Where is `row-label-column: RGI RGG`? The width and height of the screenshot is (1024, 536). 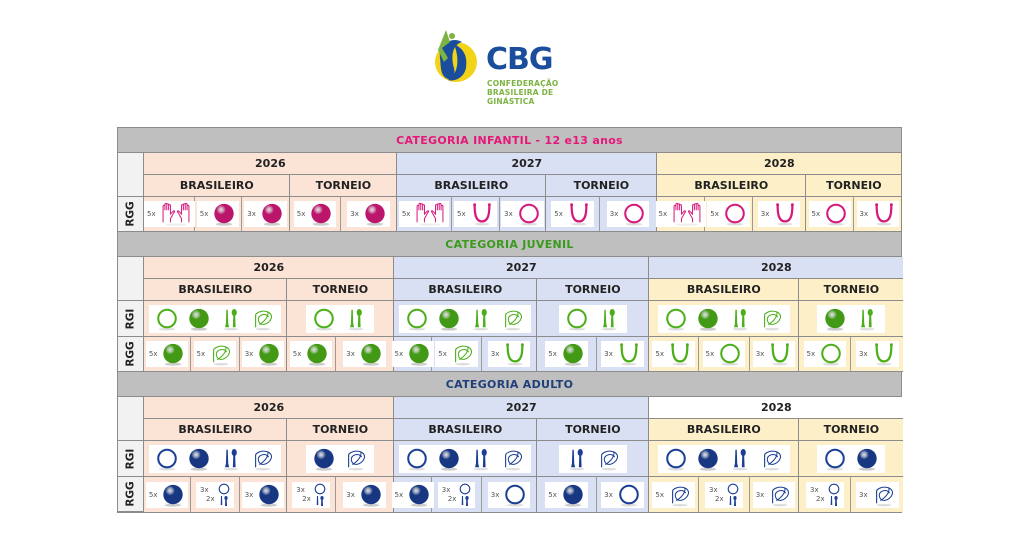 row-label-column: RGI RGG is located at coordinates (131, 314).